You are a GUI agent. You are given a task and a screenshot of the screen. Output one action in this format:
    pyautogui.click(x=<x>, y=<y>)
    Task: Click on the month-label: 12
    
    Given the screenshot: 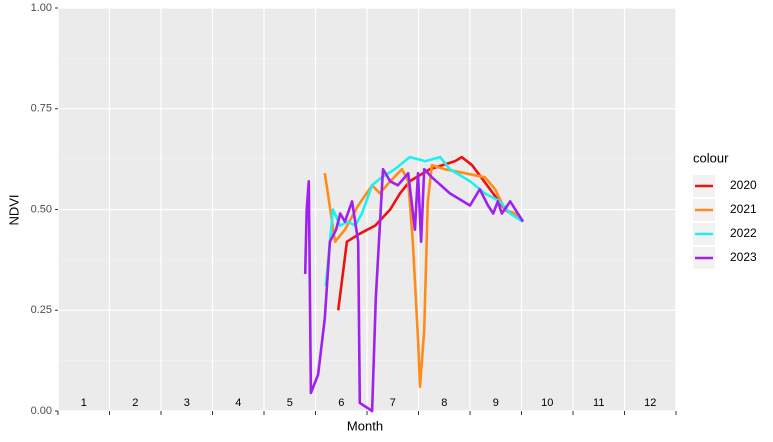 What is the action you would take?
    pyautogui.click(x=650, y=403)
    